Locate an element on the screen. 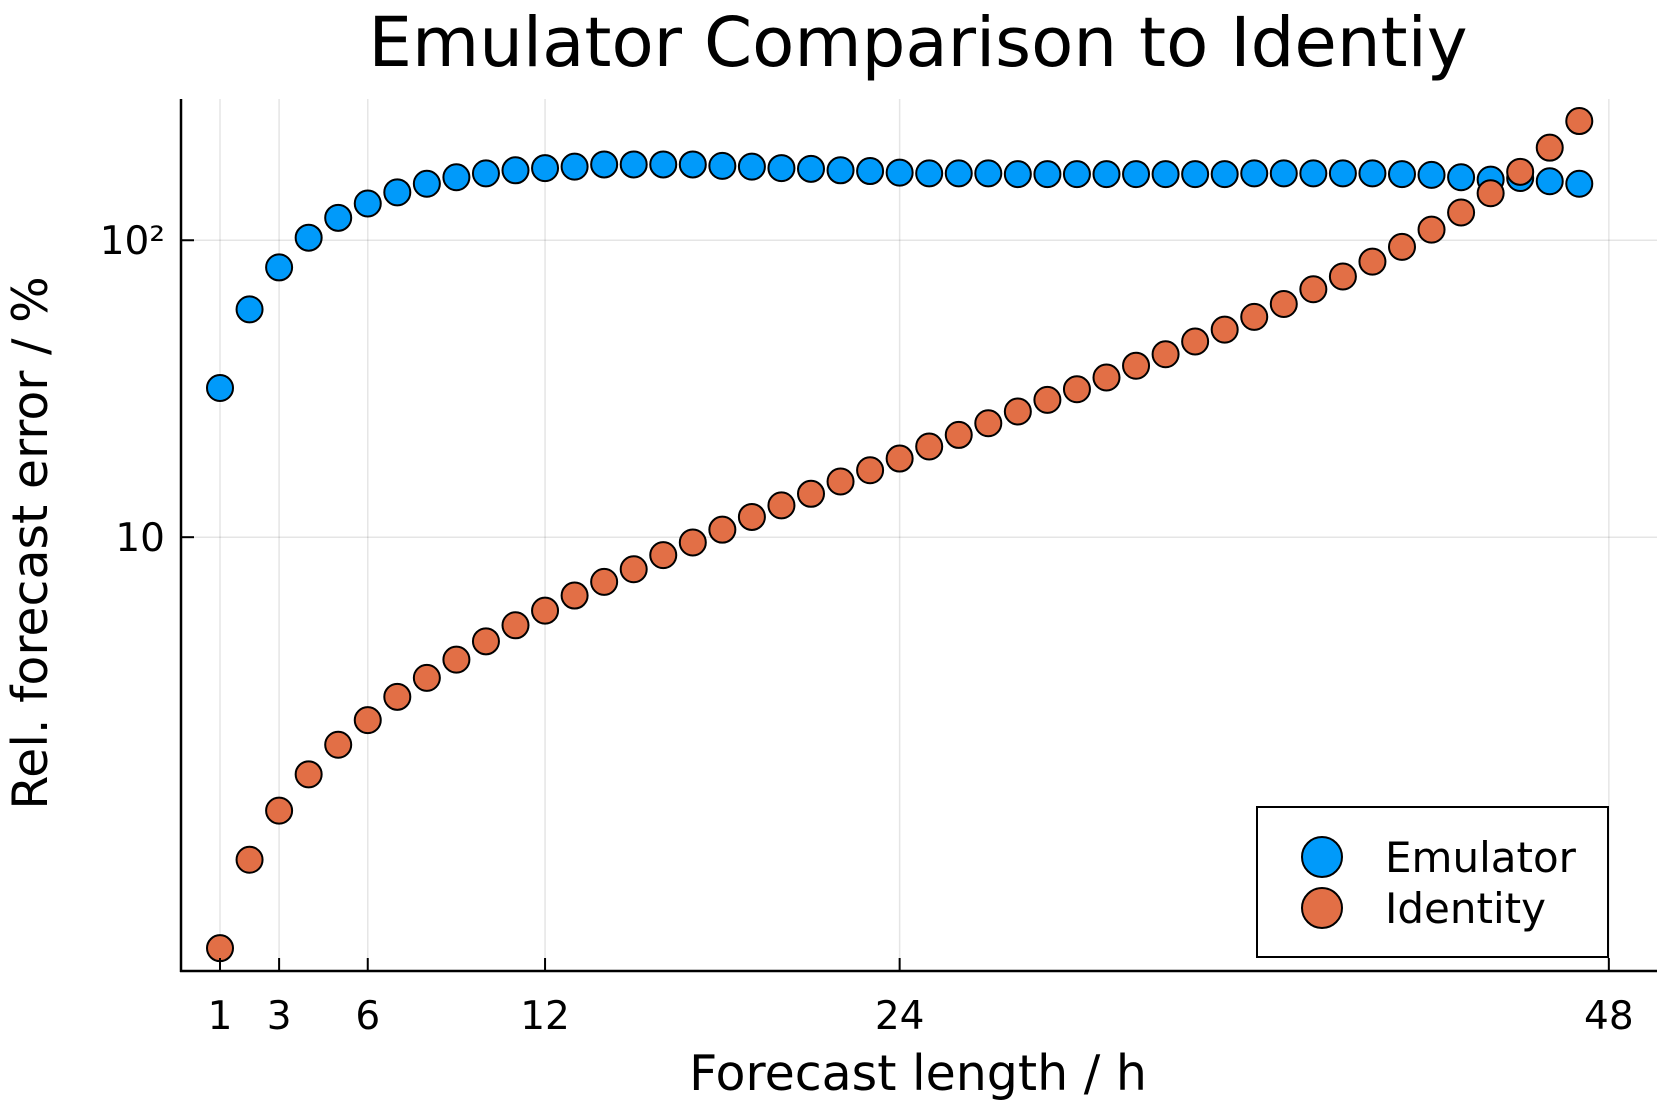 This screenshot has width=1667, height=1112. chart-title: Emulator Comparison to Identiy is located at coordinates (917, 43).